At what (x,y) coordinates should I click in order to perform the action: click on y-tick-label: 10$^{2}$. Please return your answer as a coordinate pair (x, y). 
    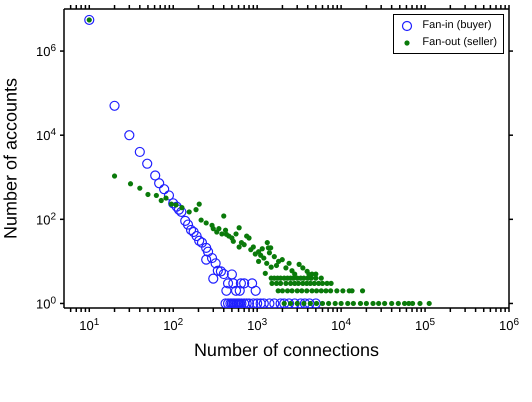
    Looking at the image, I should click on (46, 219).